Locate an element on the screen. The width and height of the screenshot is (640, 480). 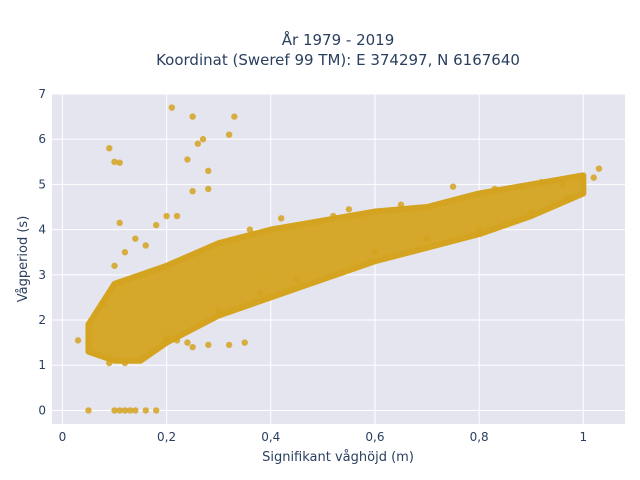
y-tick-label: 0 is located at coordinates (42, 410).